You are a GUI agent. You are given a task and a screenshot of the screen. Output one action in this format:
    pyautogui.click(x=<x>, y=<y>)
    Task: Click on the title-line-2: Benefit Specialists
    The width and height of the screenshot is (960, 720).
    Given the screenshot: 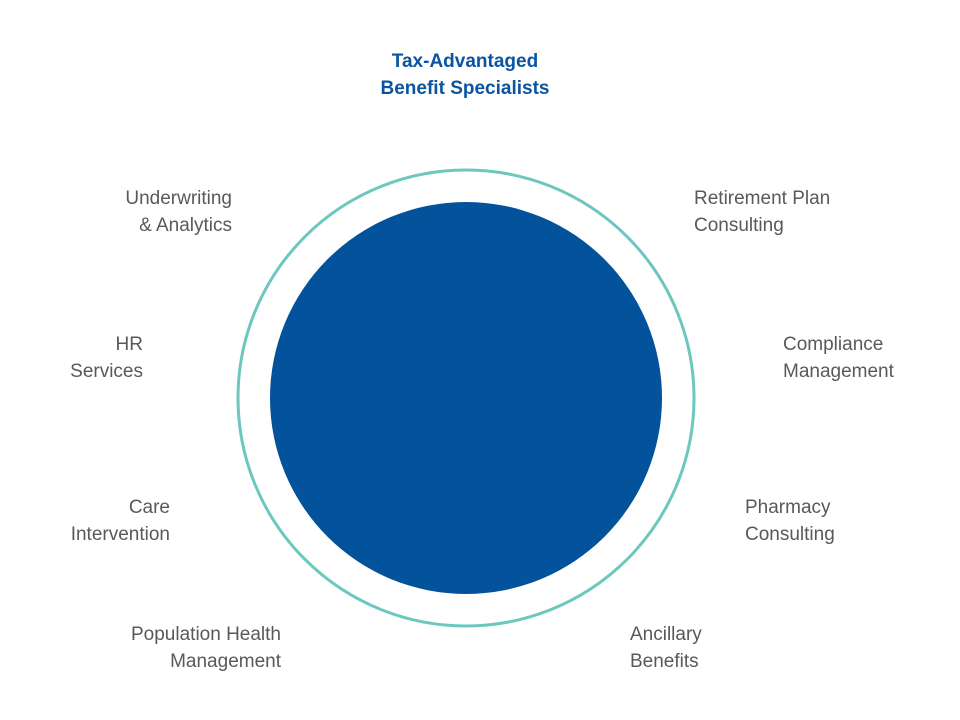 What is the action you would take?
    pyautogui.click(x=465, y=88)
    